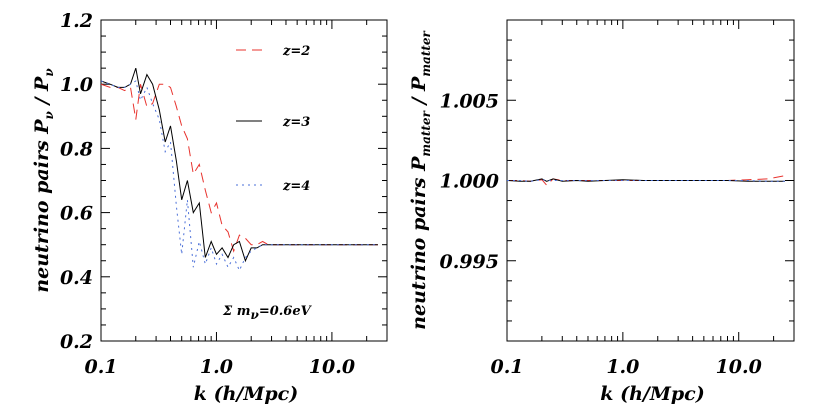 This screenshot has height=409, width=817. I want to click on y-tick-label: 1.2, so click(76, 21).